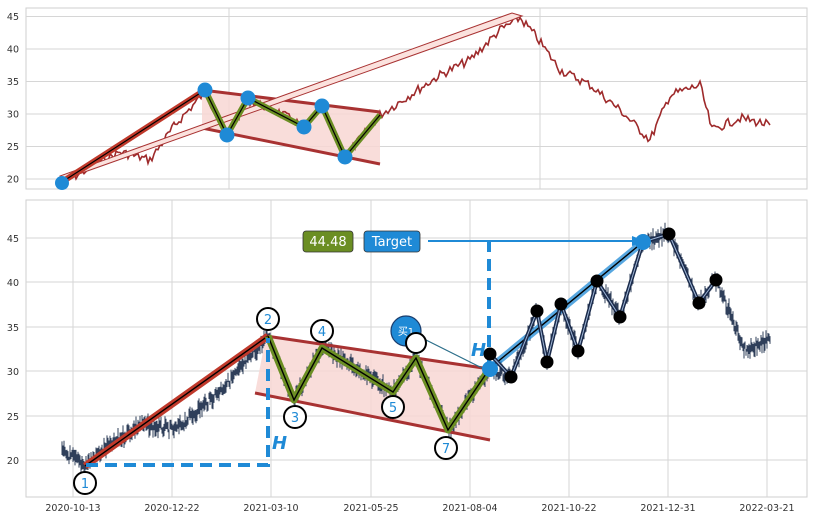 The height and width of the screenshot is (520, 813). I want to click on target-box: Target, so click(392, 241).